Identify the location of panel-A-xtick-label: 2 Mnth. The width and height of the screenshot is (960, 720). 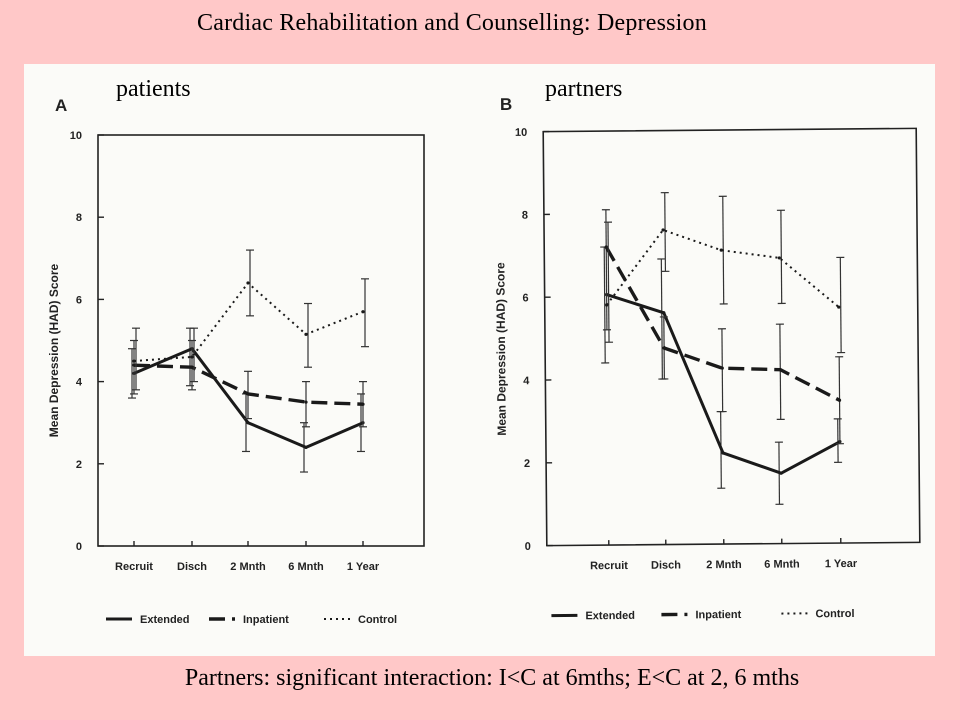
(248, 567).